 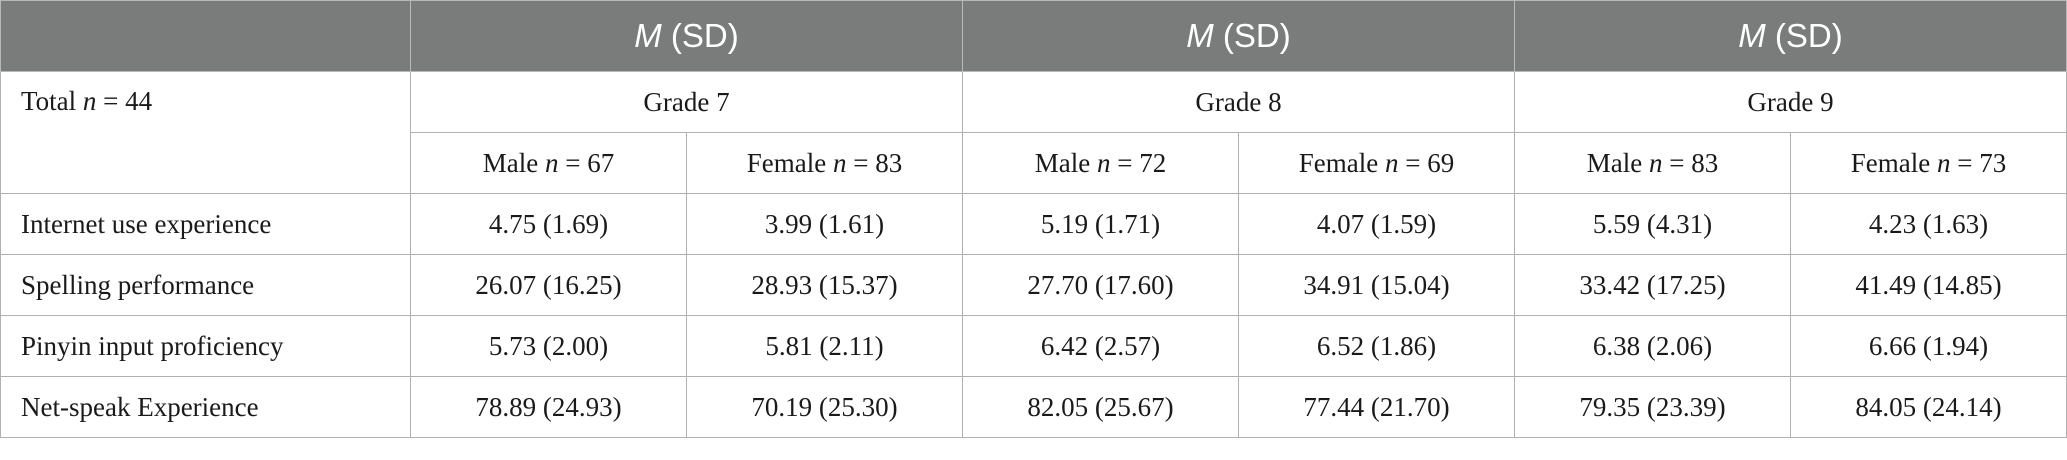 I want to click on row-label: Internet use experience, so click(x=205, y=224).